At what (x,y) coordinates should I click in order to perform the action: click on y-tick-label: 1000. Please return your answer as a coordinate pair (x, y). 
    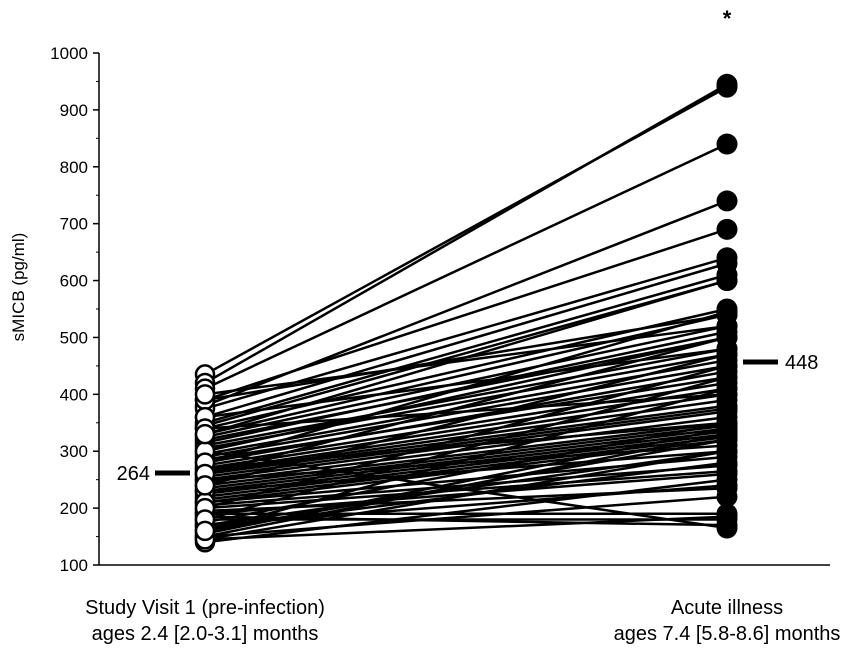
    Looking at the image, I should click on (69, 53).